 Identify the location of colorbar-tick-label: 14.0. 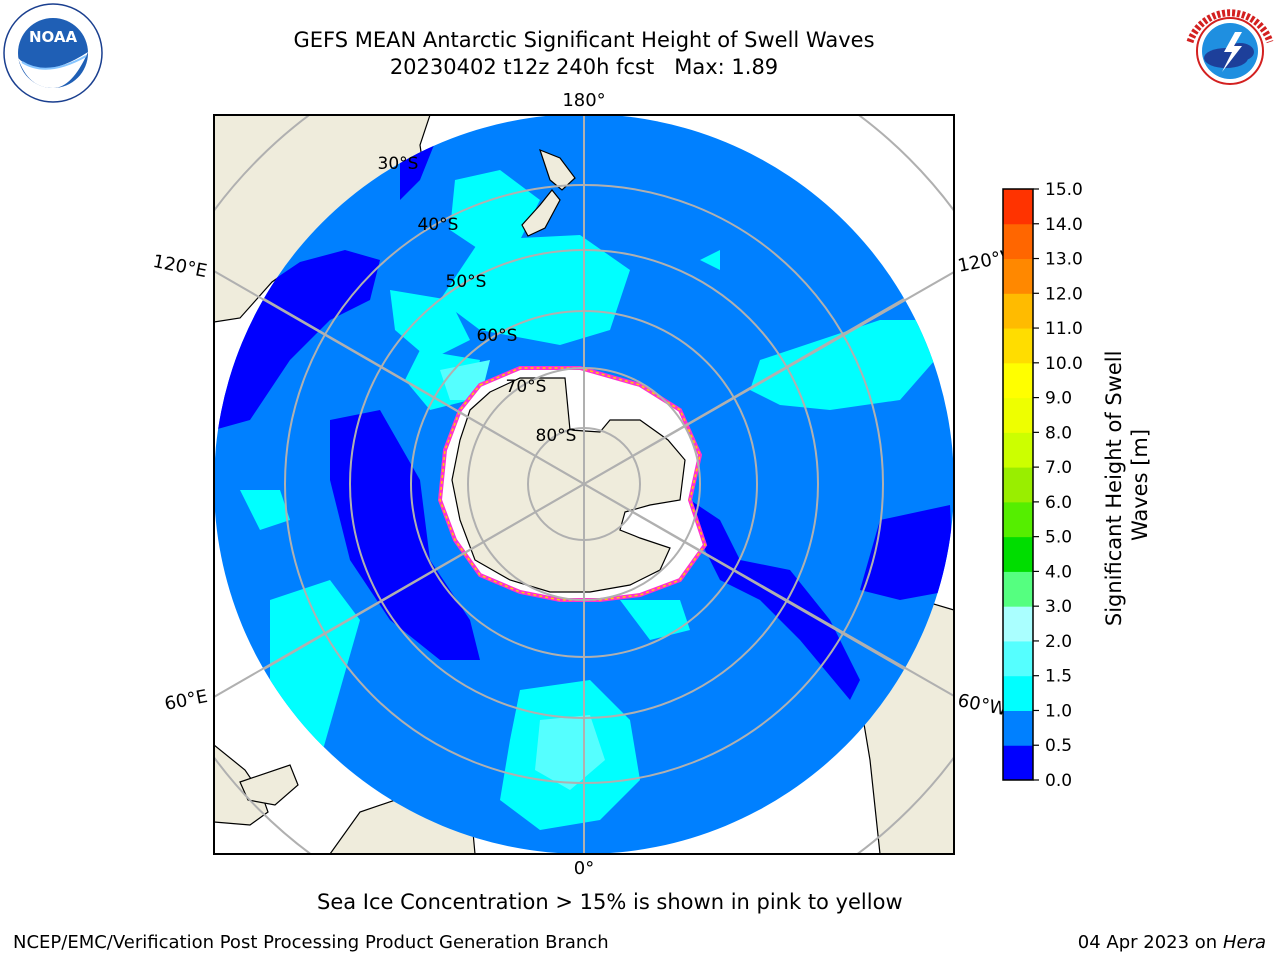
(1064, 225).